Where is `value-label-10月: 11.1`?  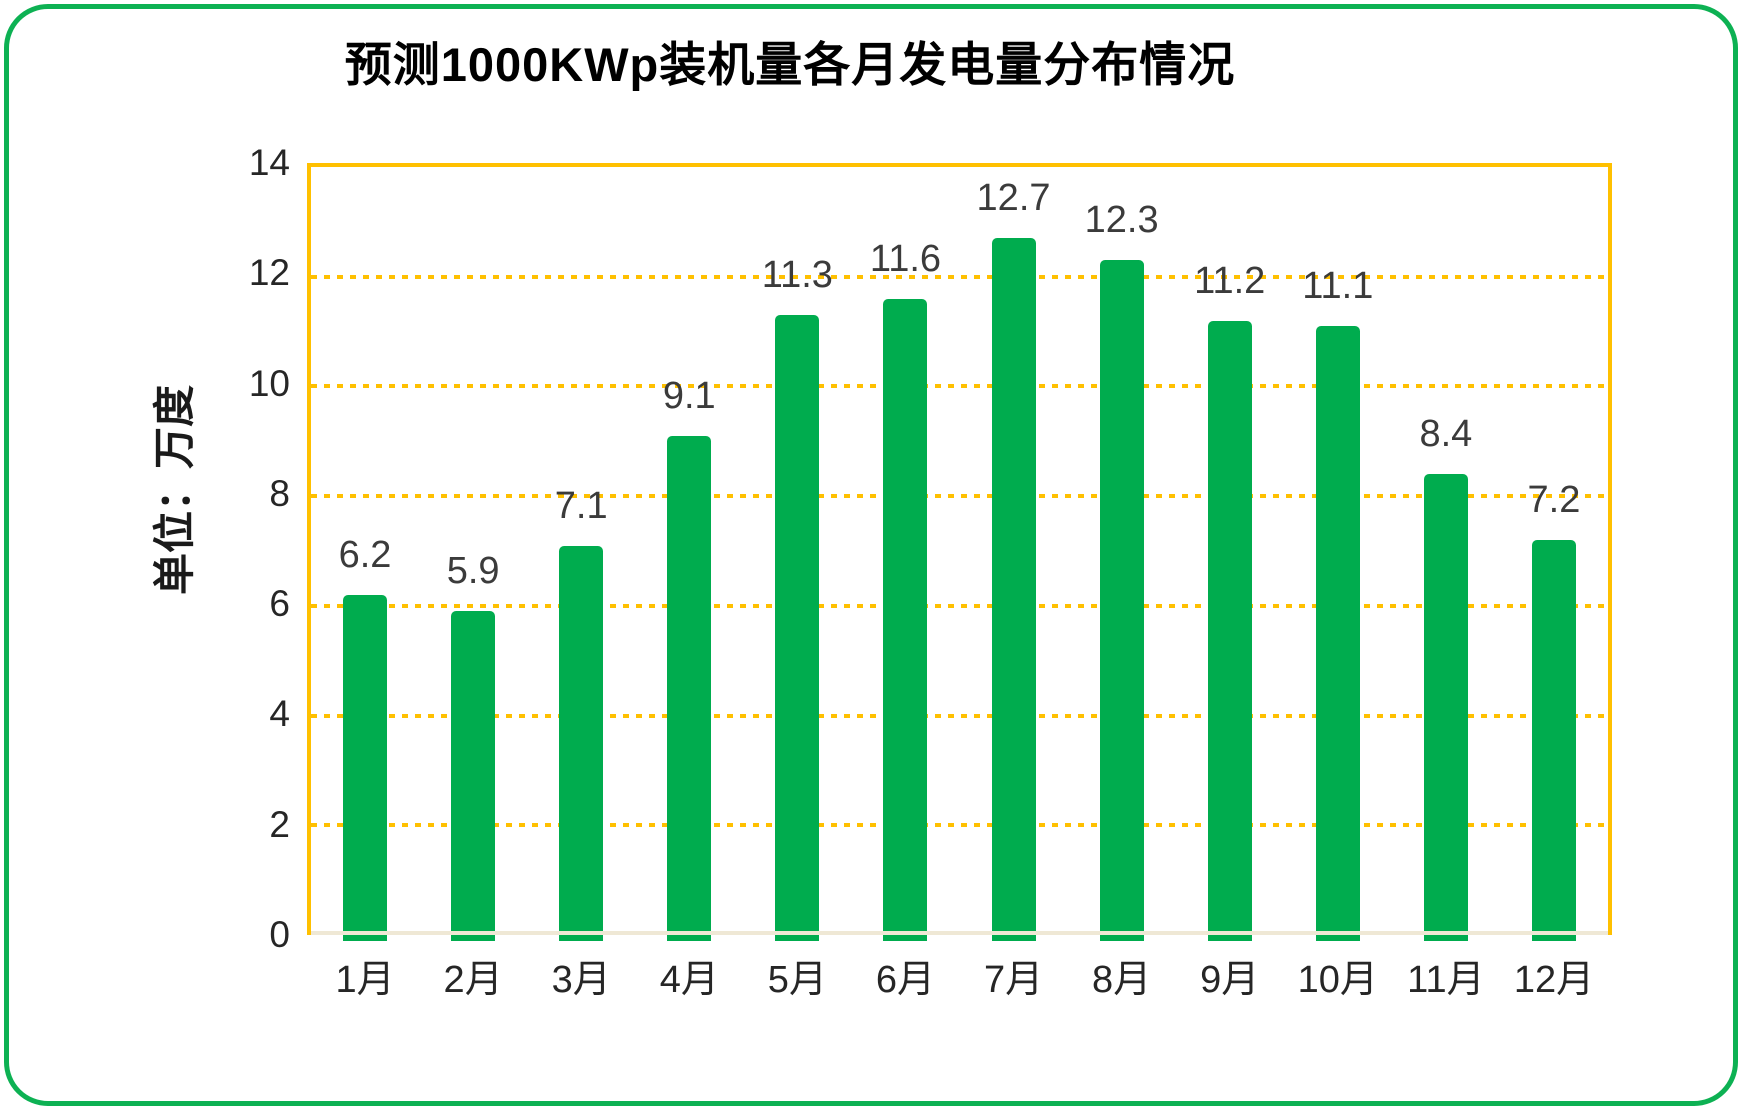
value-label-10月: 11.1 is located at coordinates (1338, 286).